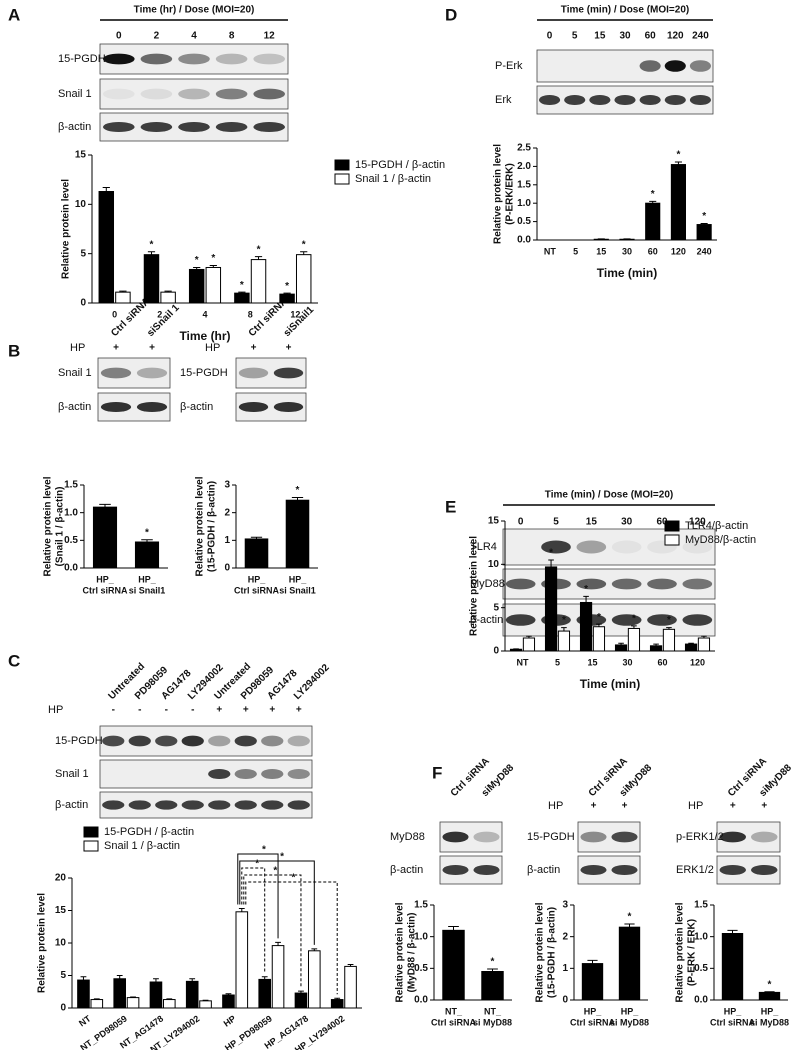 The height and width of the screenshot is (1050, 802). Describe the element at coordinates (551, 837) in the screenshot. I see `row-label: 15-PGDH` at that location.